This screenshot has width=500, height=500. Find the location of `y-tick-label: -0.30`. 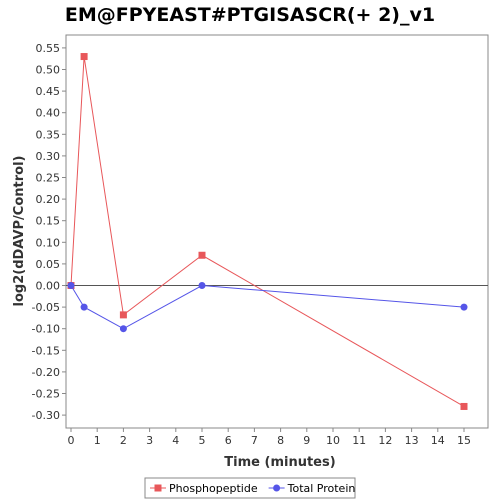

y-tick-label: -0.30 is located at coordinates (46, 415).